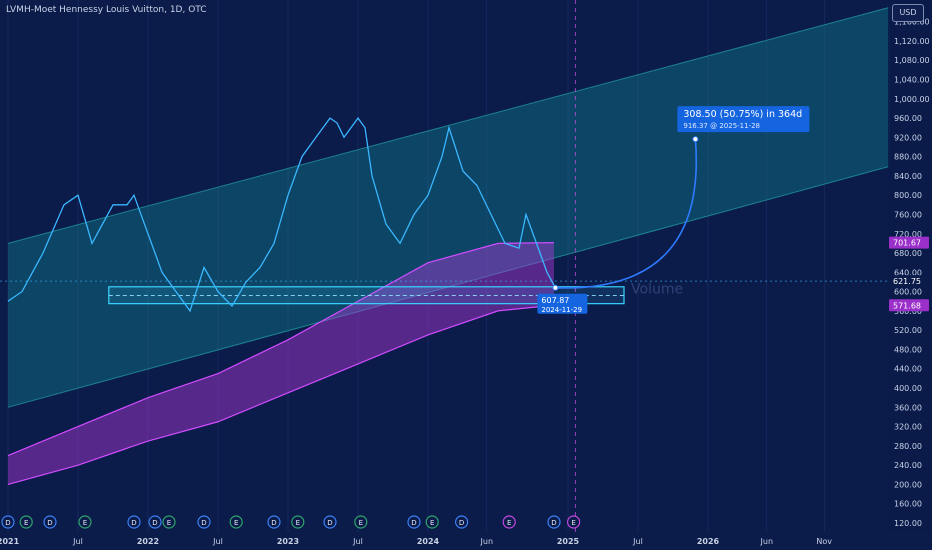  What do you see at coordinates (908, 195) in the screenshot?
I see `y-tick-label: 800.00` at bounding box center [908, 195].